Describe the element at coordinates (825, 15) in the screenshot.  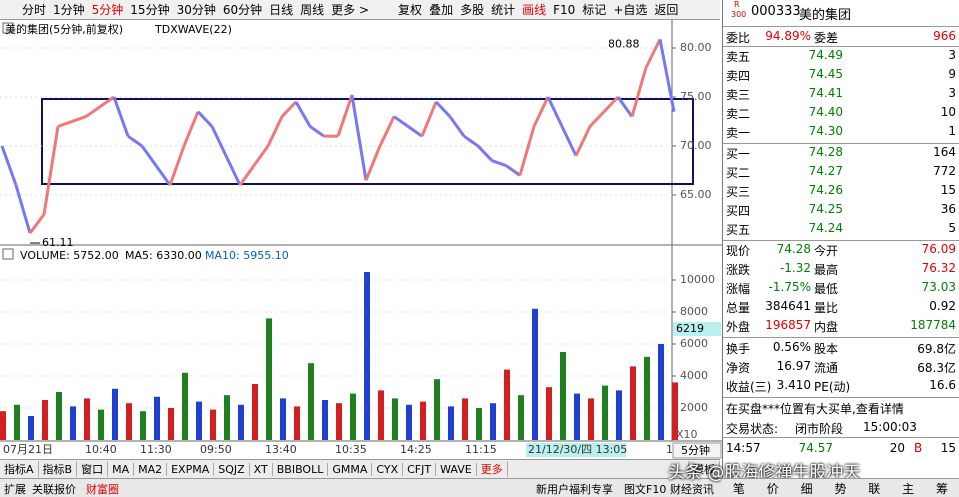
I see `quote-cell: 美的集团` at that location.